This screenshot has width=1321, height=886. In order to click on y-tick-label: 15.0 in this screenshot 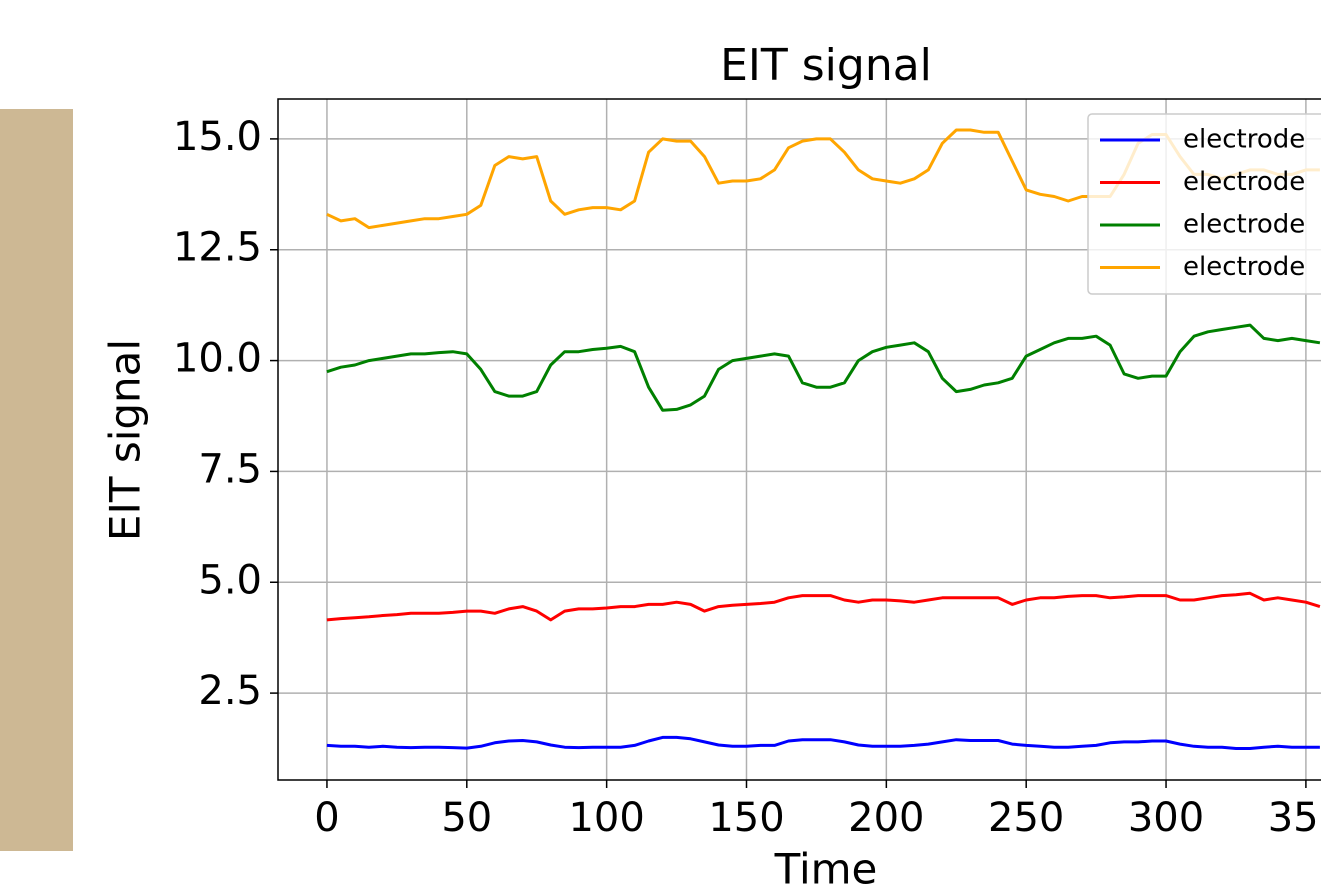, I will do `click(217, 137)`.